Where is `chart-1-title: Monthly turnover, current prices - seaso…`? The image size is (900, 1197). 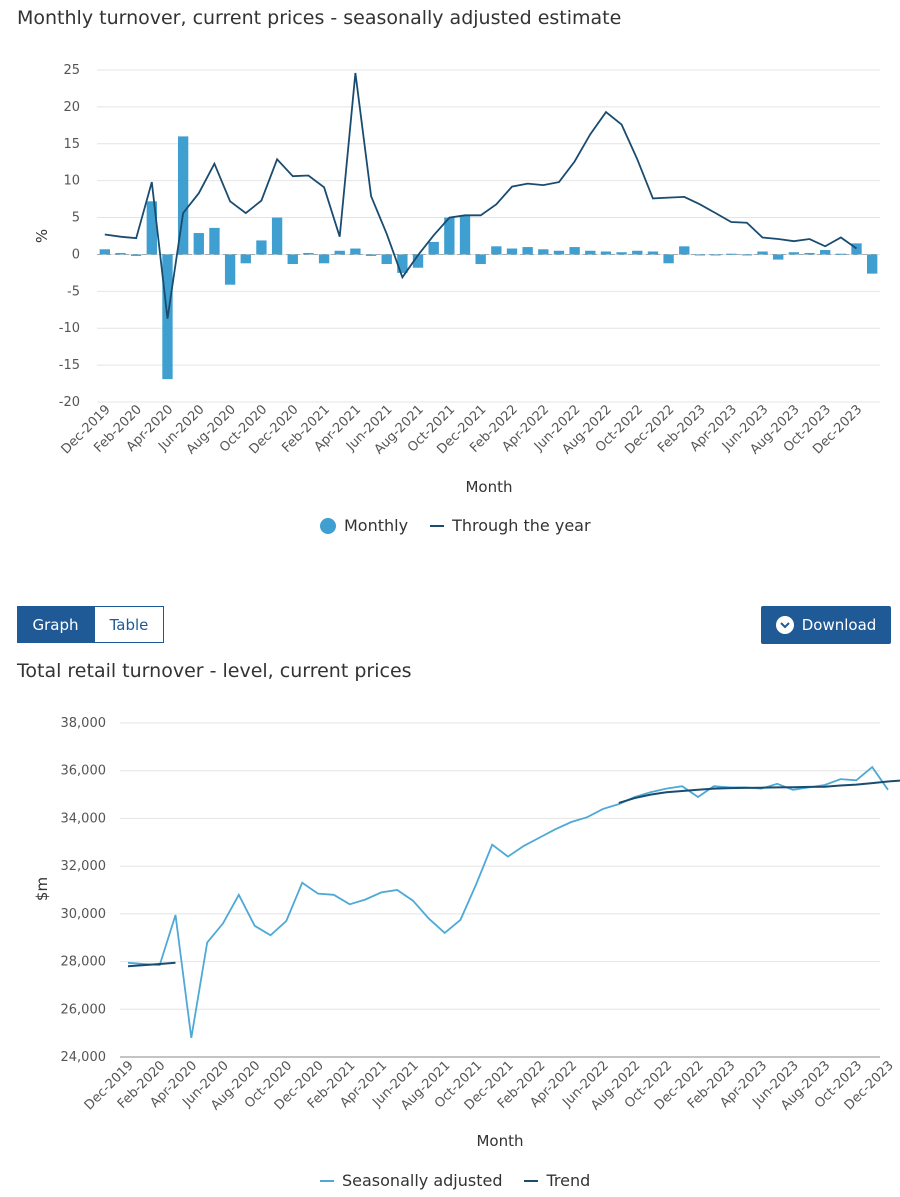 chart-1-title: Monthly turnover, current prices - seaso… is located at coordinates (319, 18).